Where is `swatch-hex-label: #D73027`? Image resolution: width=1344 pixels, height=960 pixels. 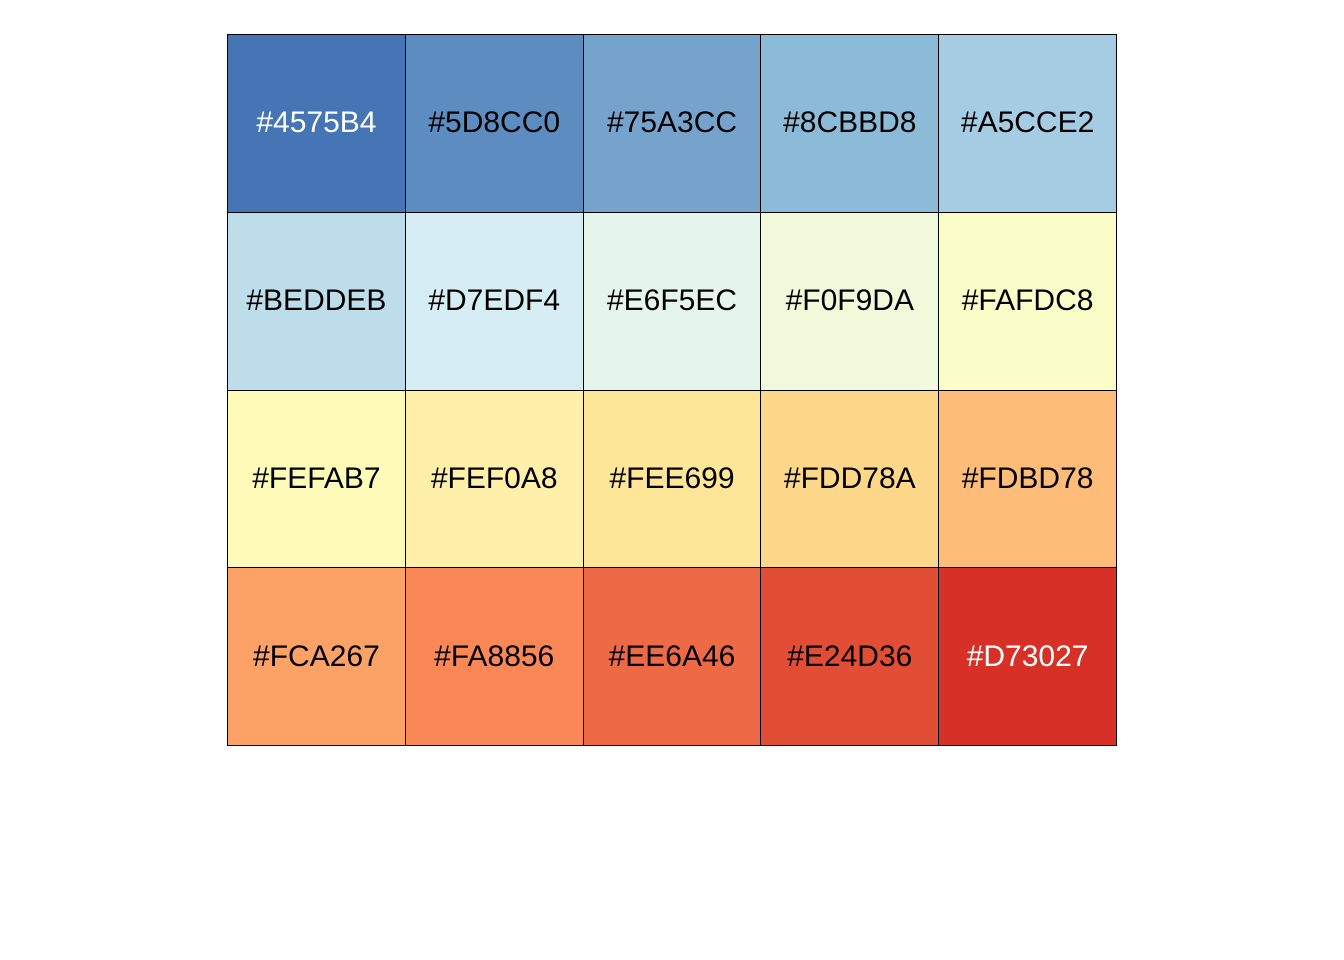
swatch-hex-label: #D73027 is located at coordinates (1027, 656).